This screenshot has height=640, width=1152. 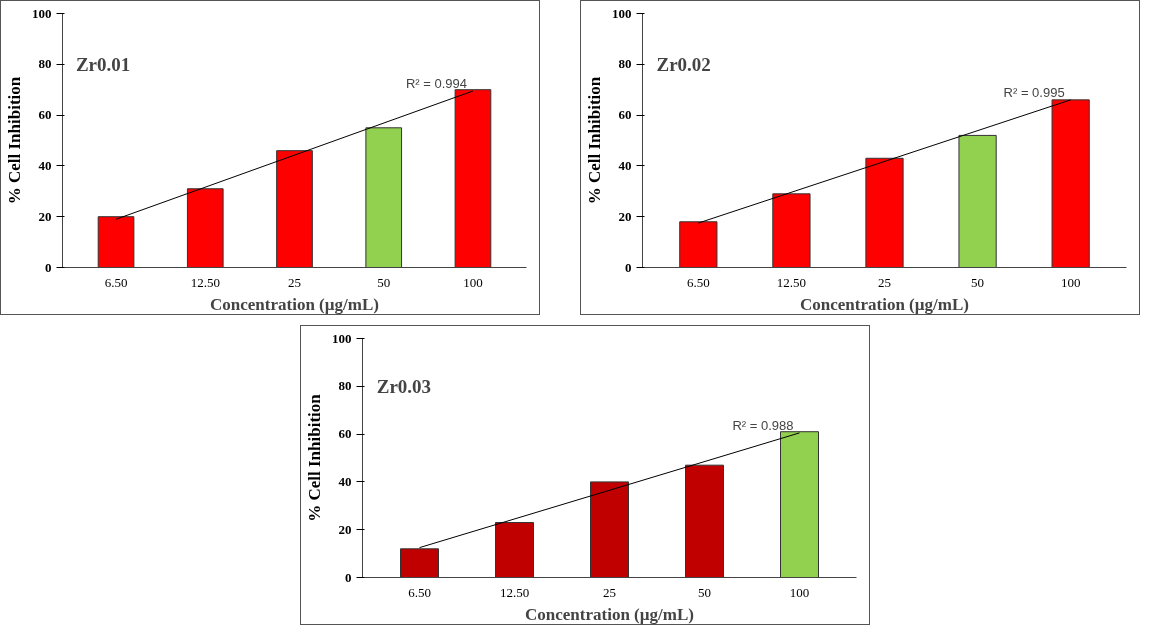 I want to click on annotation: R² = 0.988, so click(x=763, y=425).